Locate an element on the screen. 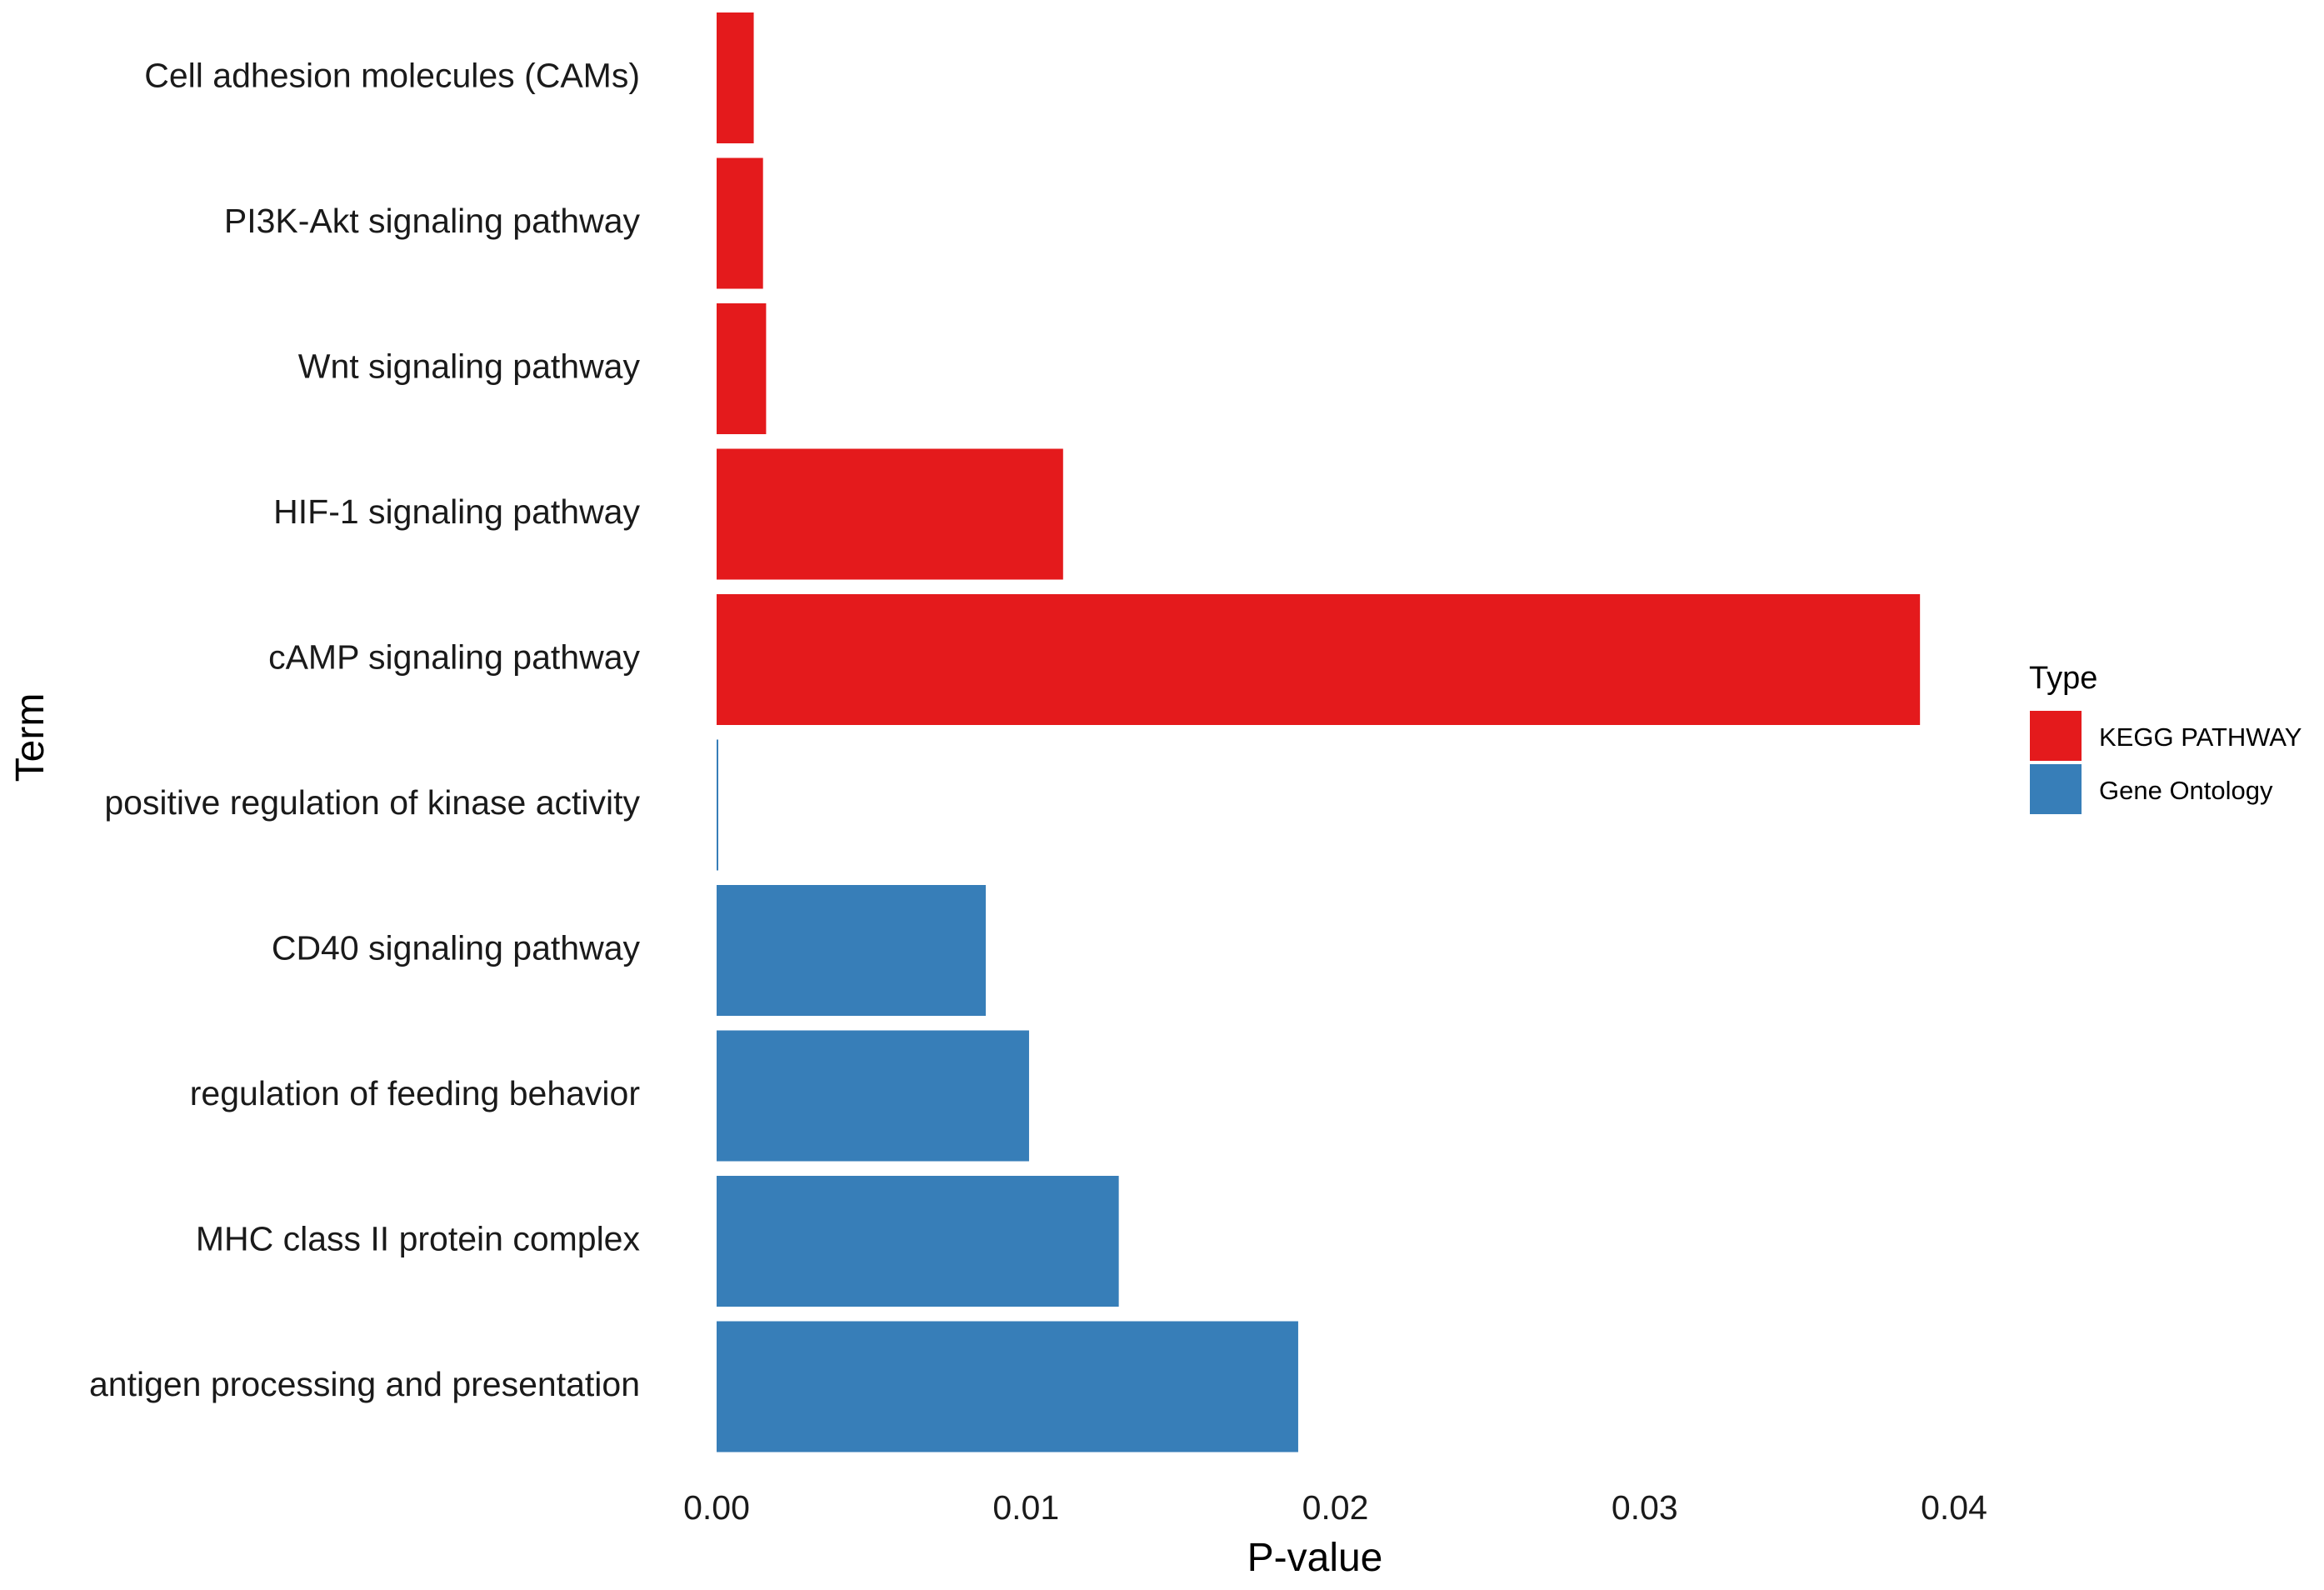  x-tick-label: 0.03 is located at coordinates (1645, 1507).